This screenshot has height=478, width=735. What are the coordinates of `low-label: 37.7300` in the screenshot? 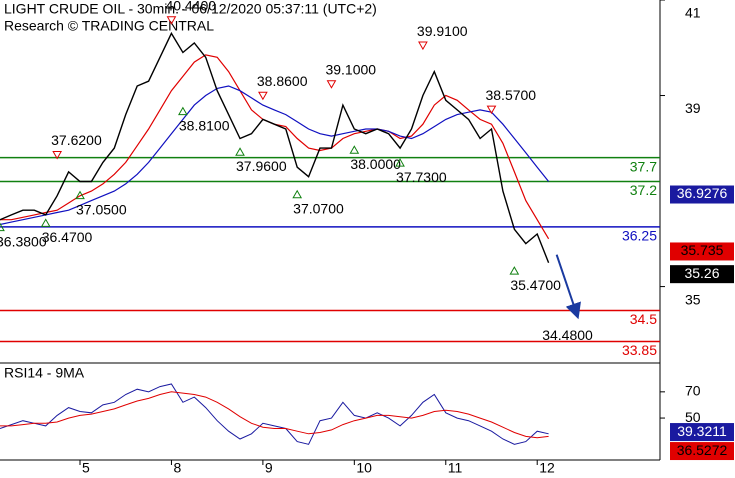 It's located at (421, 177).